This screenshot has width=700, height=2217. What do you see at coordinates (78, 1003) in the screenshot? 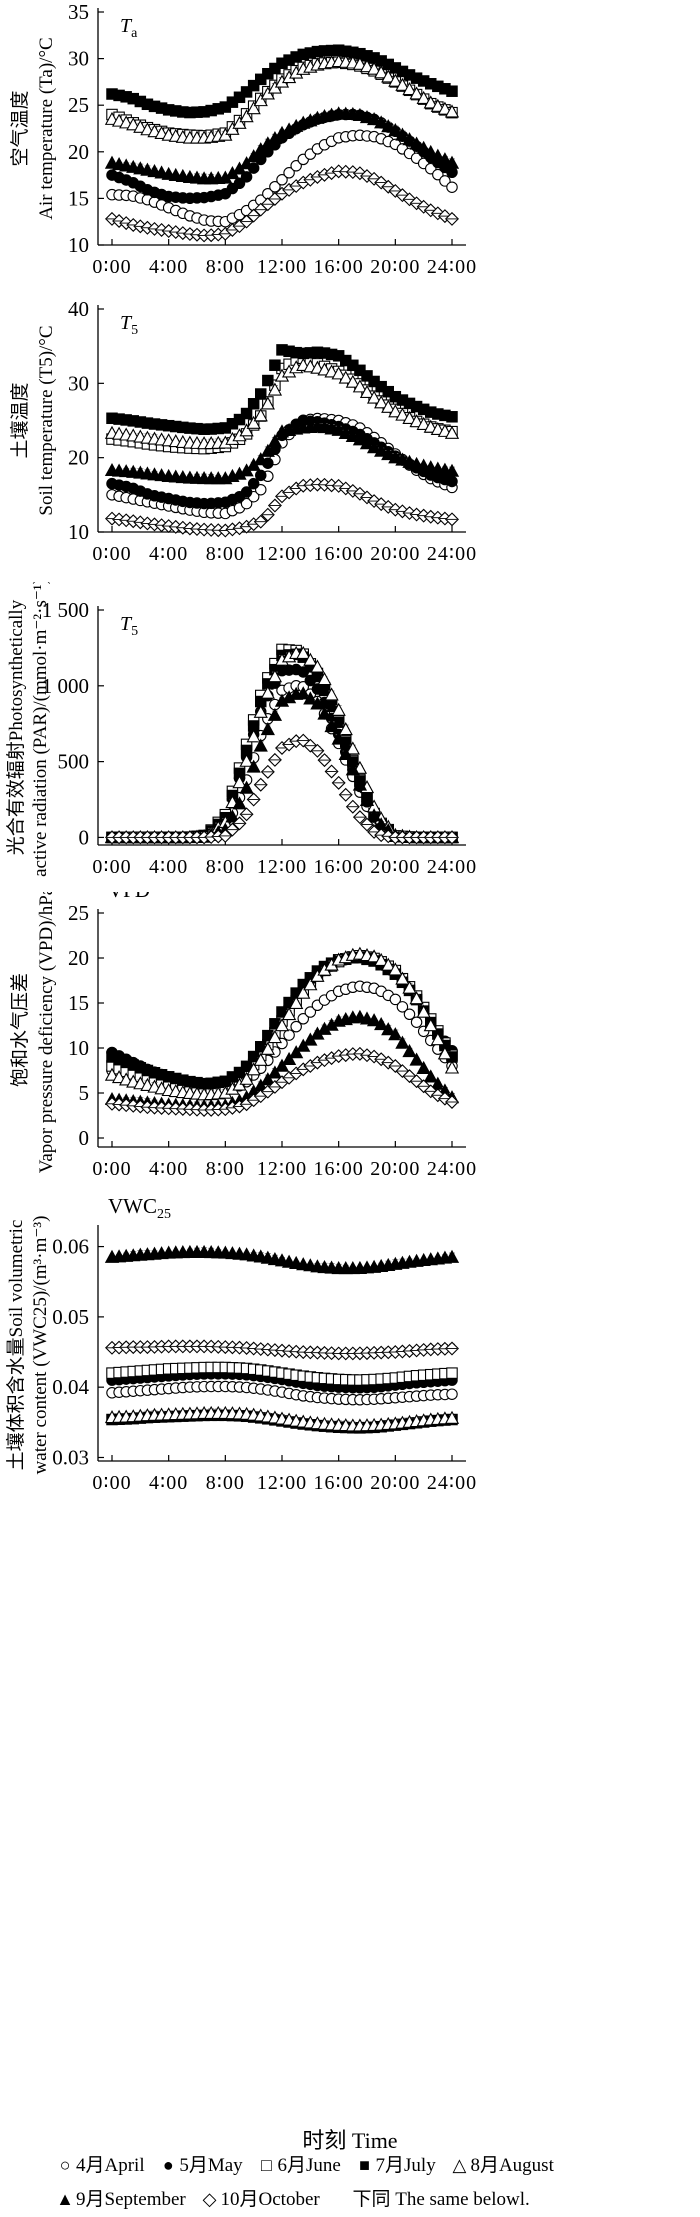
I see `y-tick-label: 15` at bounding box center [78, 1003].